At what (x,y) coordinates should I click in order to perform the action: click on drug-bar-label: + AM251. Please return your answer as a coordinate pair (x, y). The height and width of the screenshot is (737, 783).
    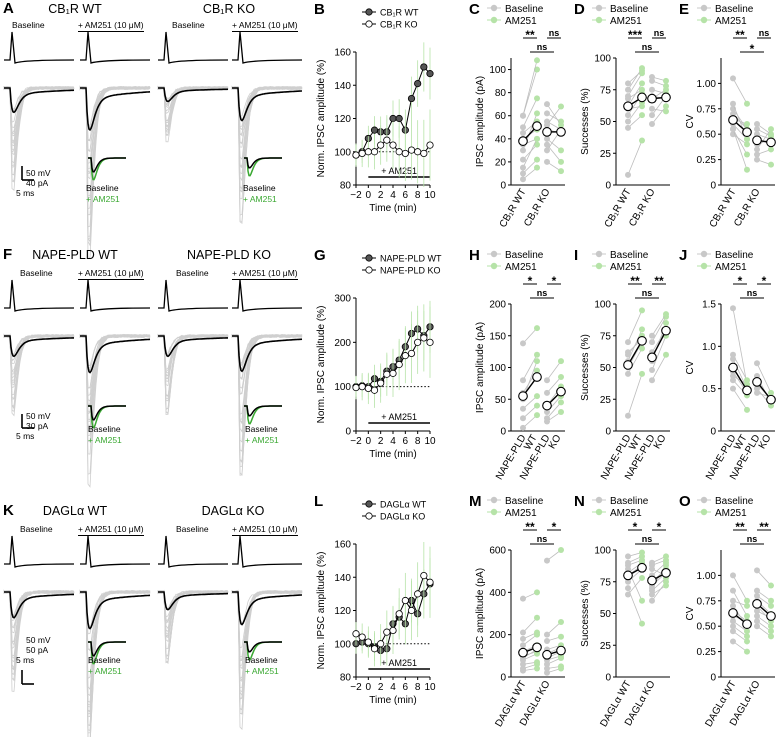
    Looking at the image, I should click on (399, 417).